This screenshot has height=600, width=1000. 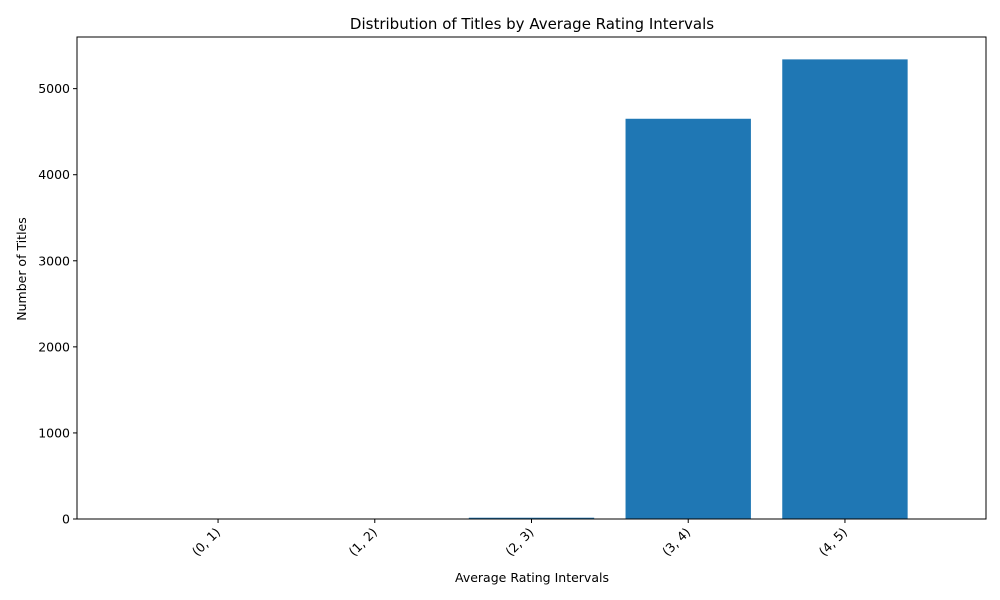 I want to click on y-tick-label: 5000, so click(x=54, y=88).